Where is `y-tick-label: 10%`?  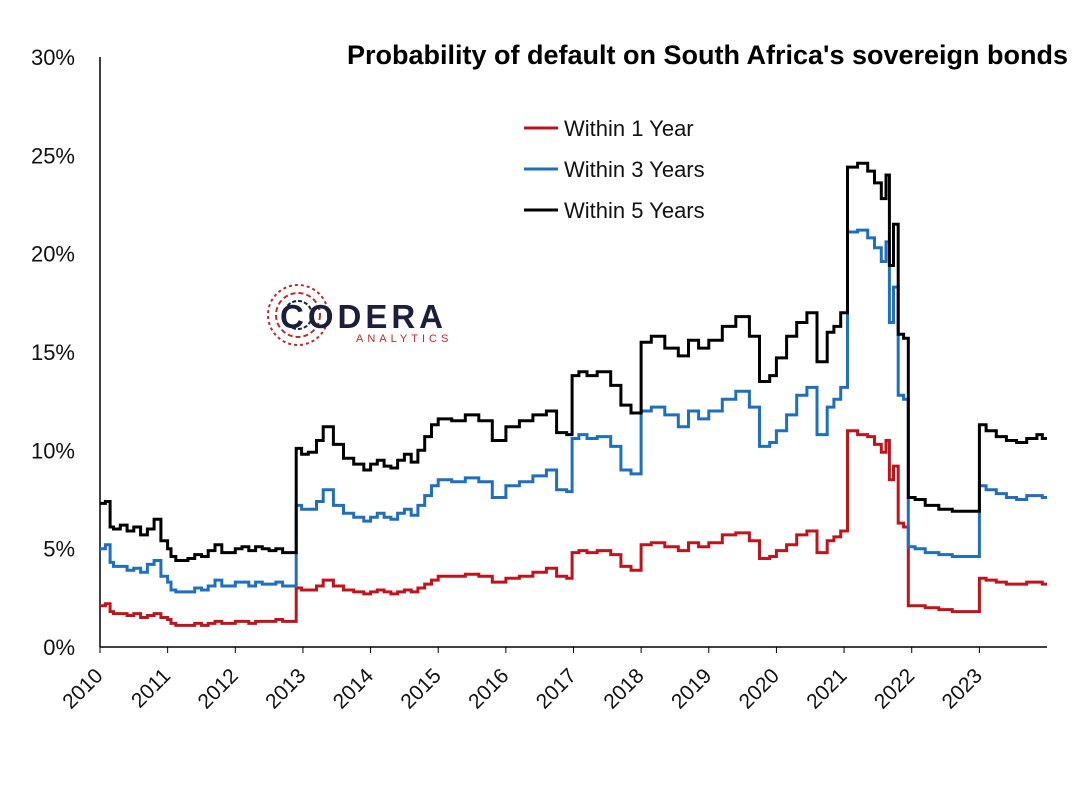 y-tick-label: 10% is located at coordinates (53, 450).